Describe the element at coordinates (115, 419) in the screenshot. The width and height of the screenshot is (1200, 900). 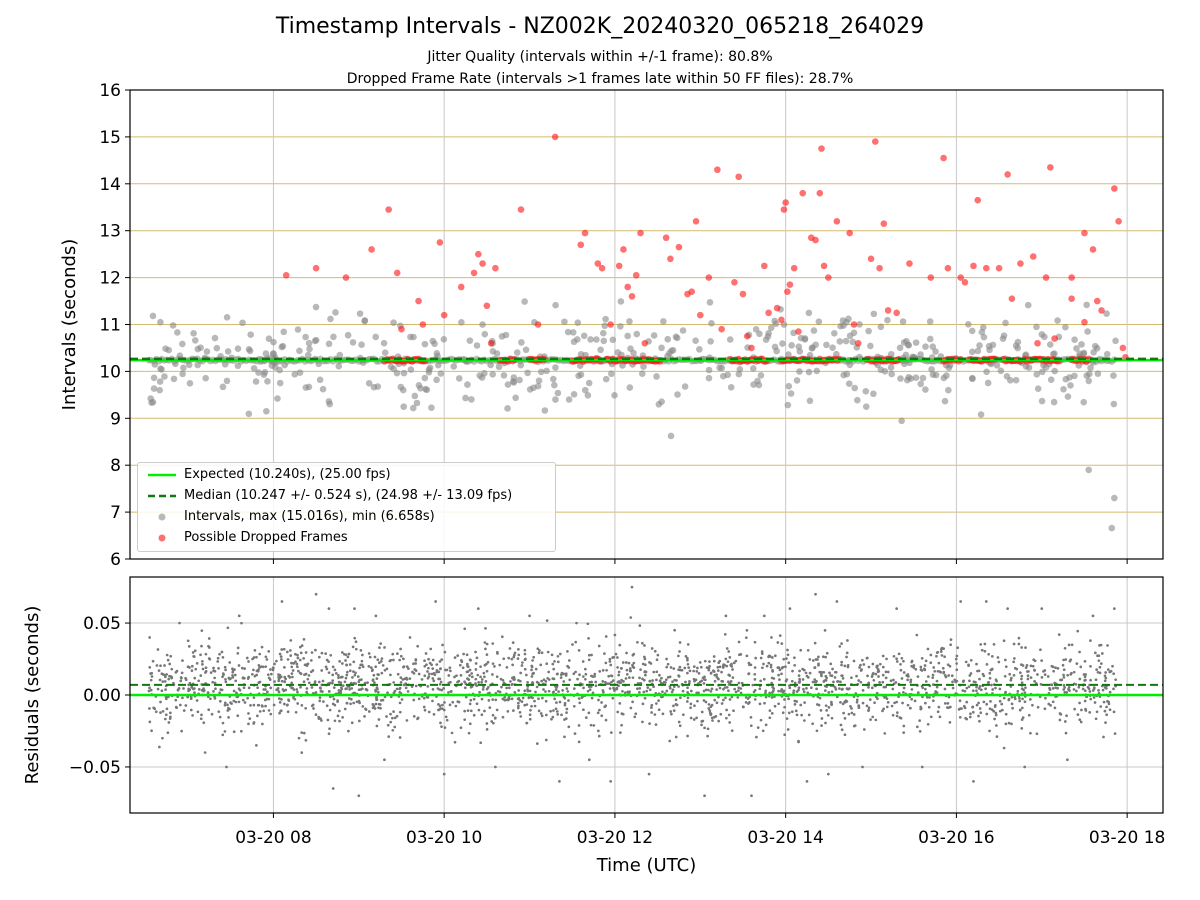
I see `y-tick-label: 9` at that location.